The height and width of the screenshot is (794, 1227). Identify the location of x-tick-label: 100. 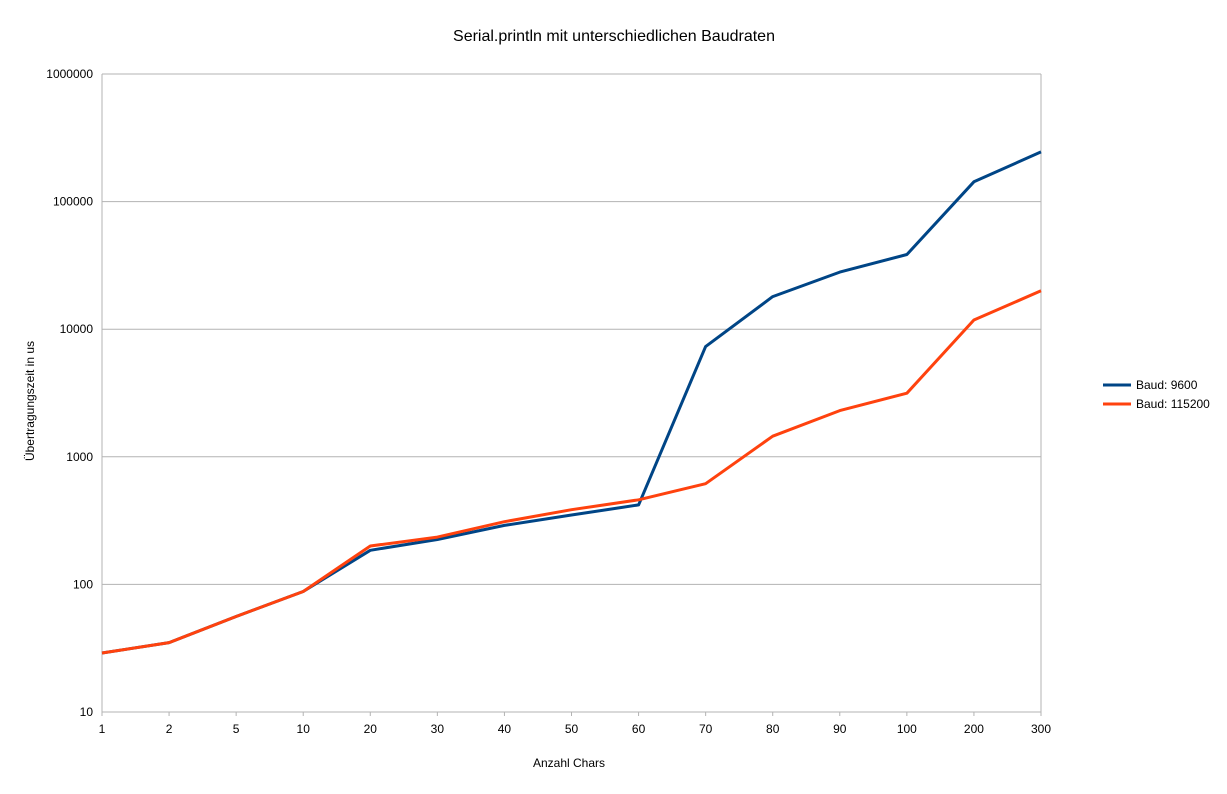
(907, 729).